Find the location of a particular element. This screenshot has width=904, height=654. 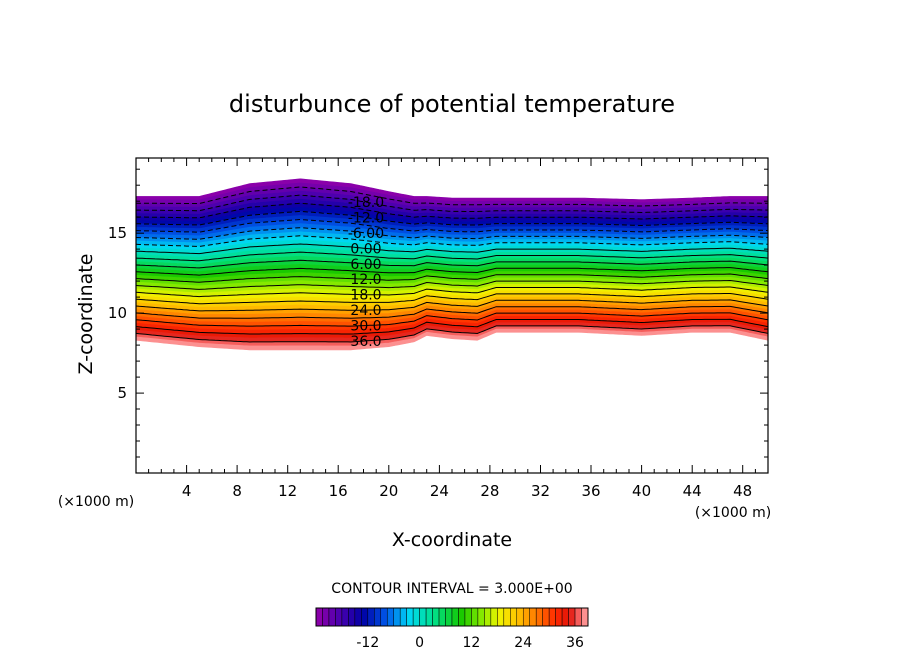

x-tick-label: 48 is located at coordinates (742, 491).